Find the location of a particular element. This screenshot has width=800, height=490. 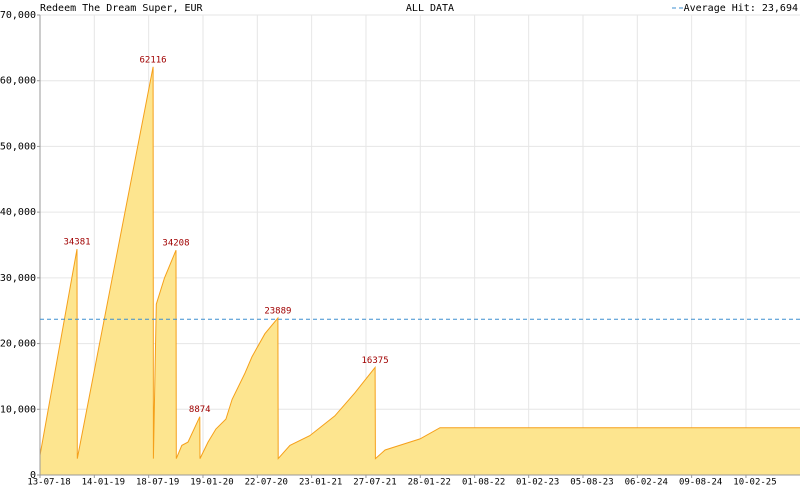

y-tick-label: 0 is located at coordinates (33, 475).